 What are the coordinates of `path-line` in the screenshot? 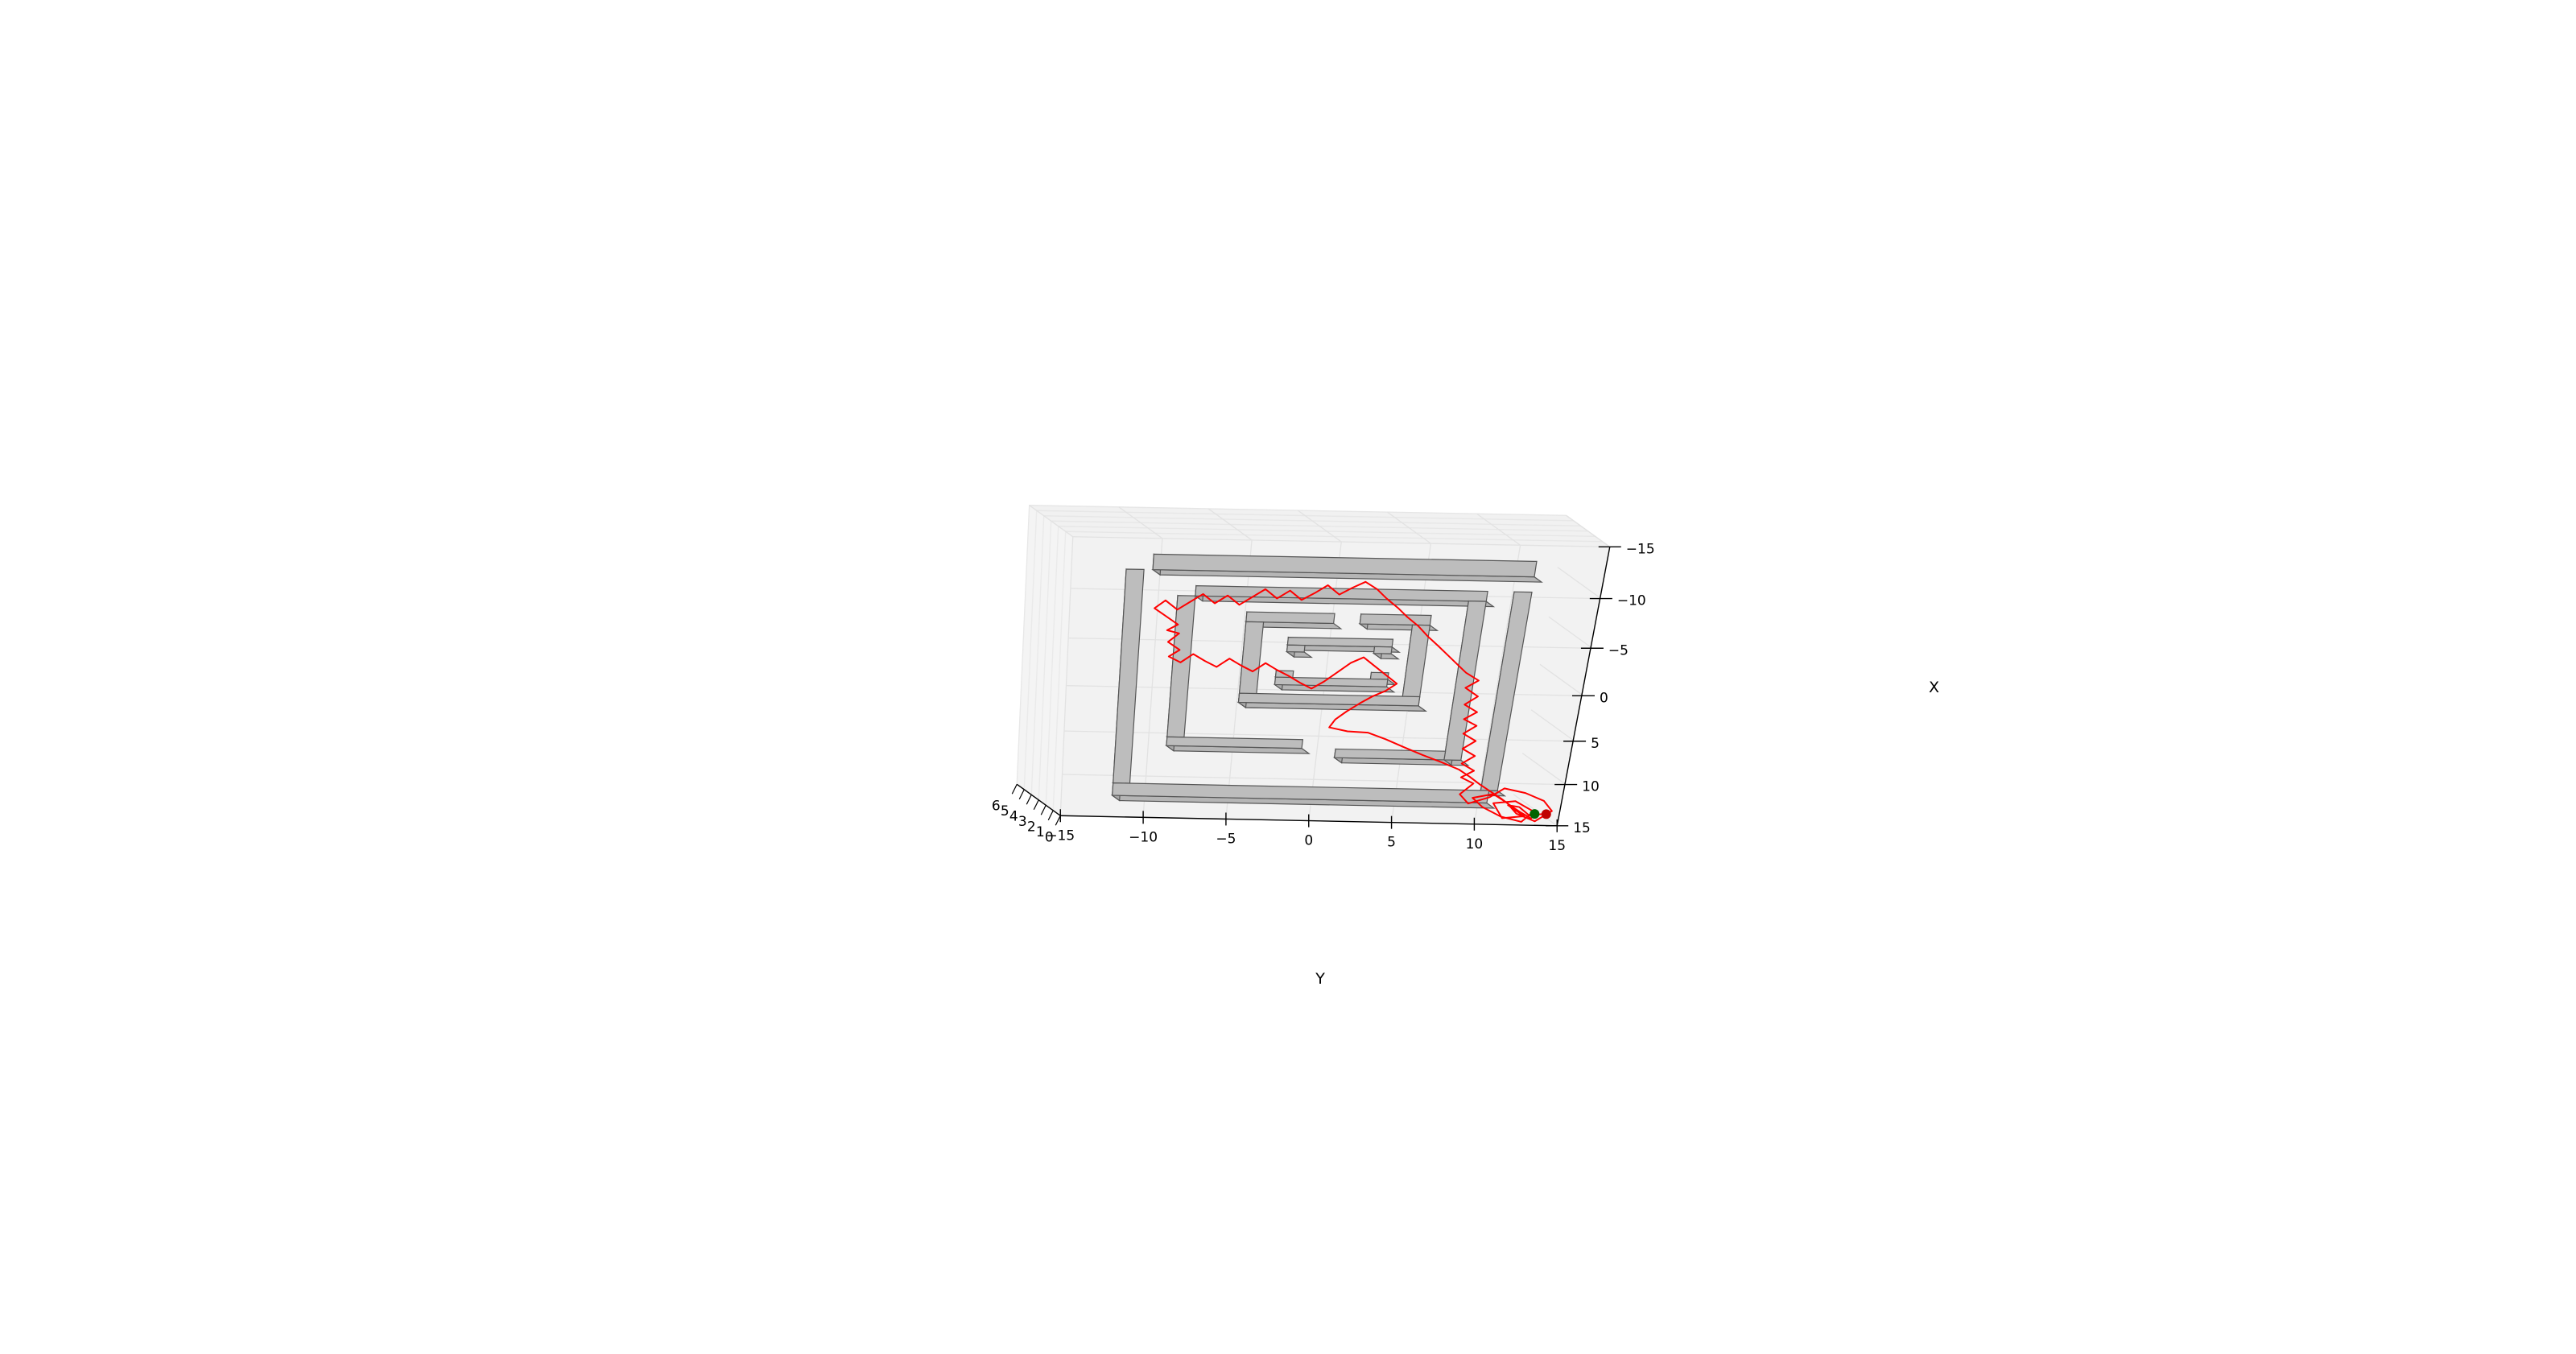 It's located at (1353, 701).